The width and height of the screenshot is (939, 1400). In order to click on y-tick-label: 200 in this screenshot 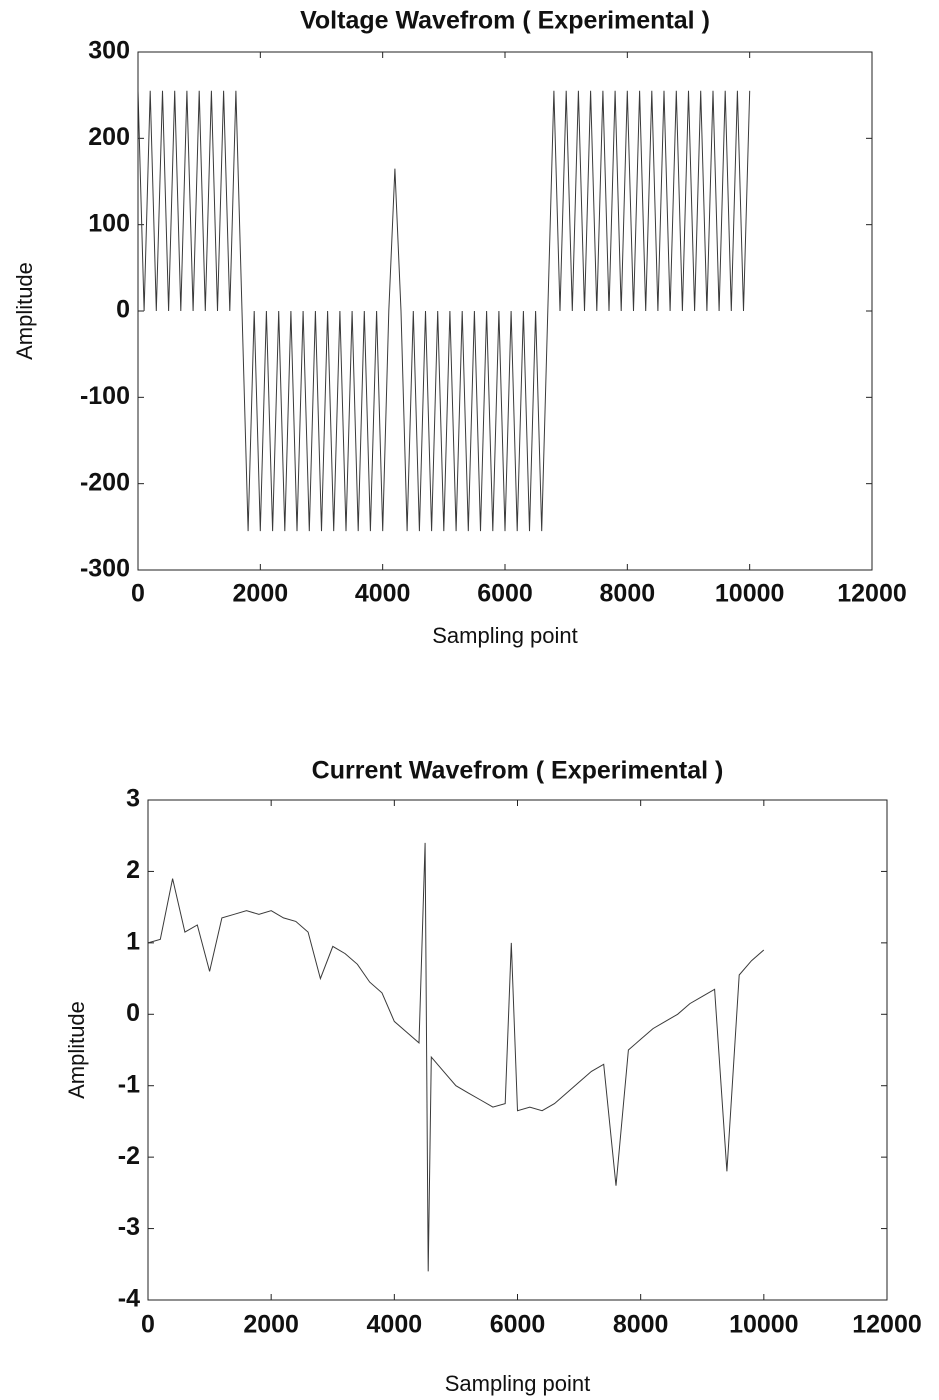, I will do `click(109, 137)`.